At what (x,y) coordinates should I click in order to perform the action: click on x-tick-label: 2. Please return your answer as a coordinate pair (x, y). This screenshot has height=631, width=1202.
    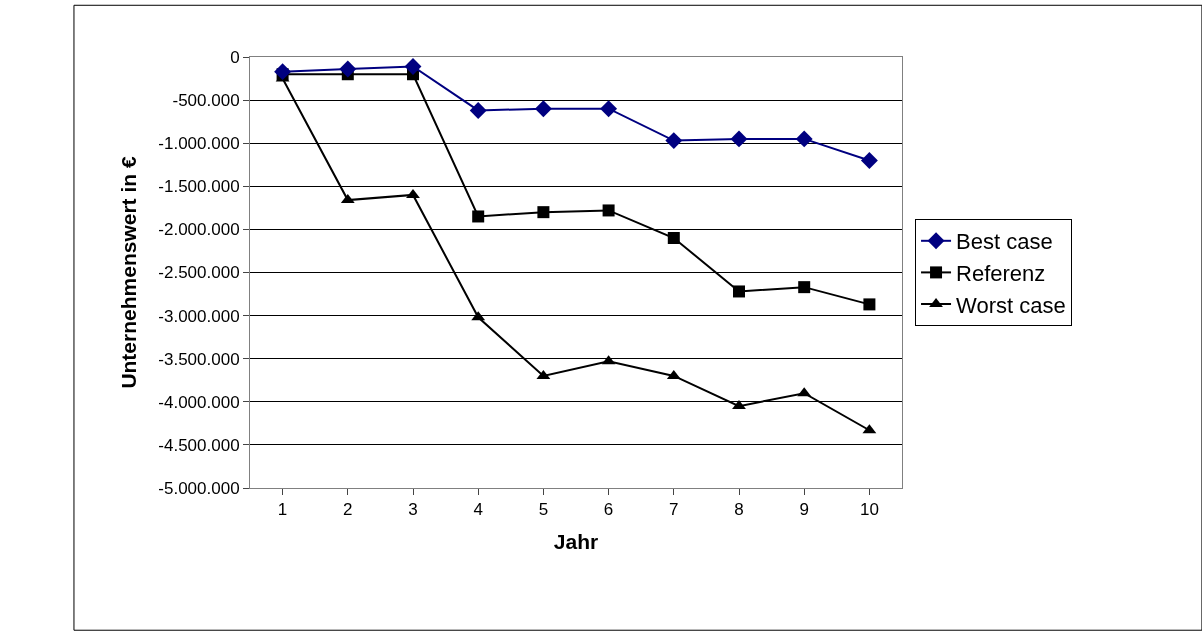
    Looking at the image, I should click on (348, 510).